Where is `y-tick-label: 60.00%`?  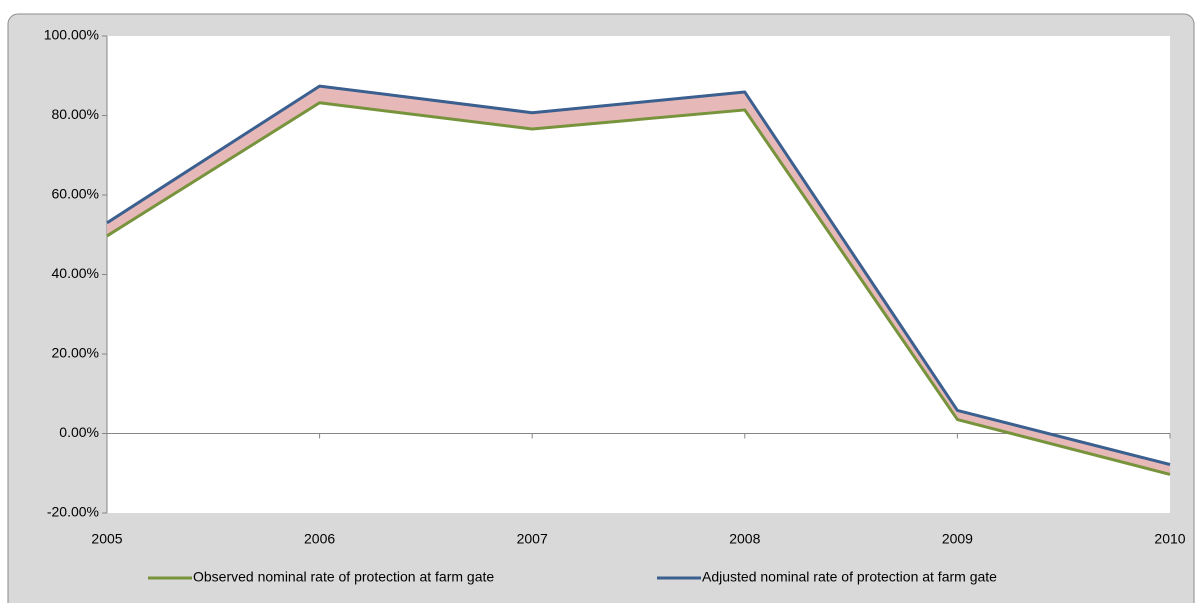 y-tick-label: 60.00% is located at coordinates (75, 194).